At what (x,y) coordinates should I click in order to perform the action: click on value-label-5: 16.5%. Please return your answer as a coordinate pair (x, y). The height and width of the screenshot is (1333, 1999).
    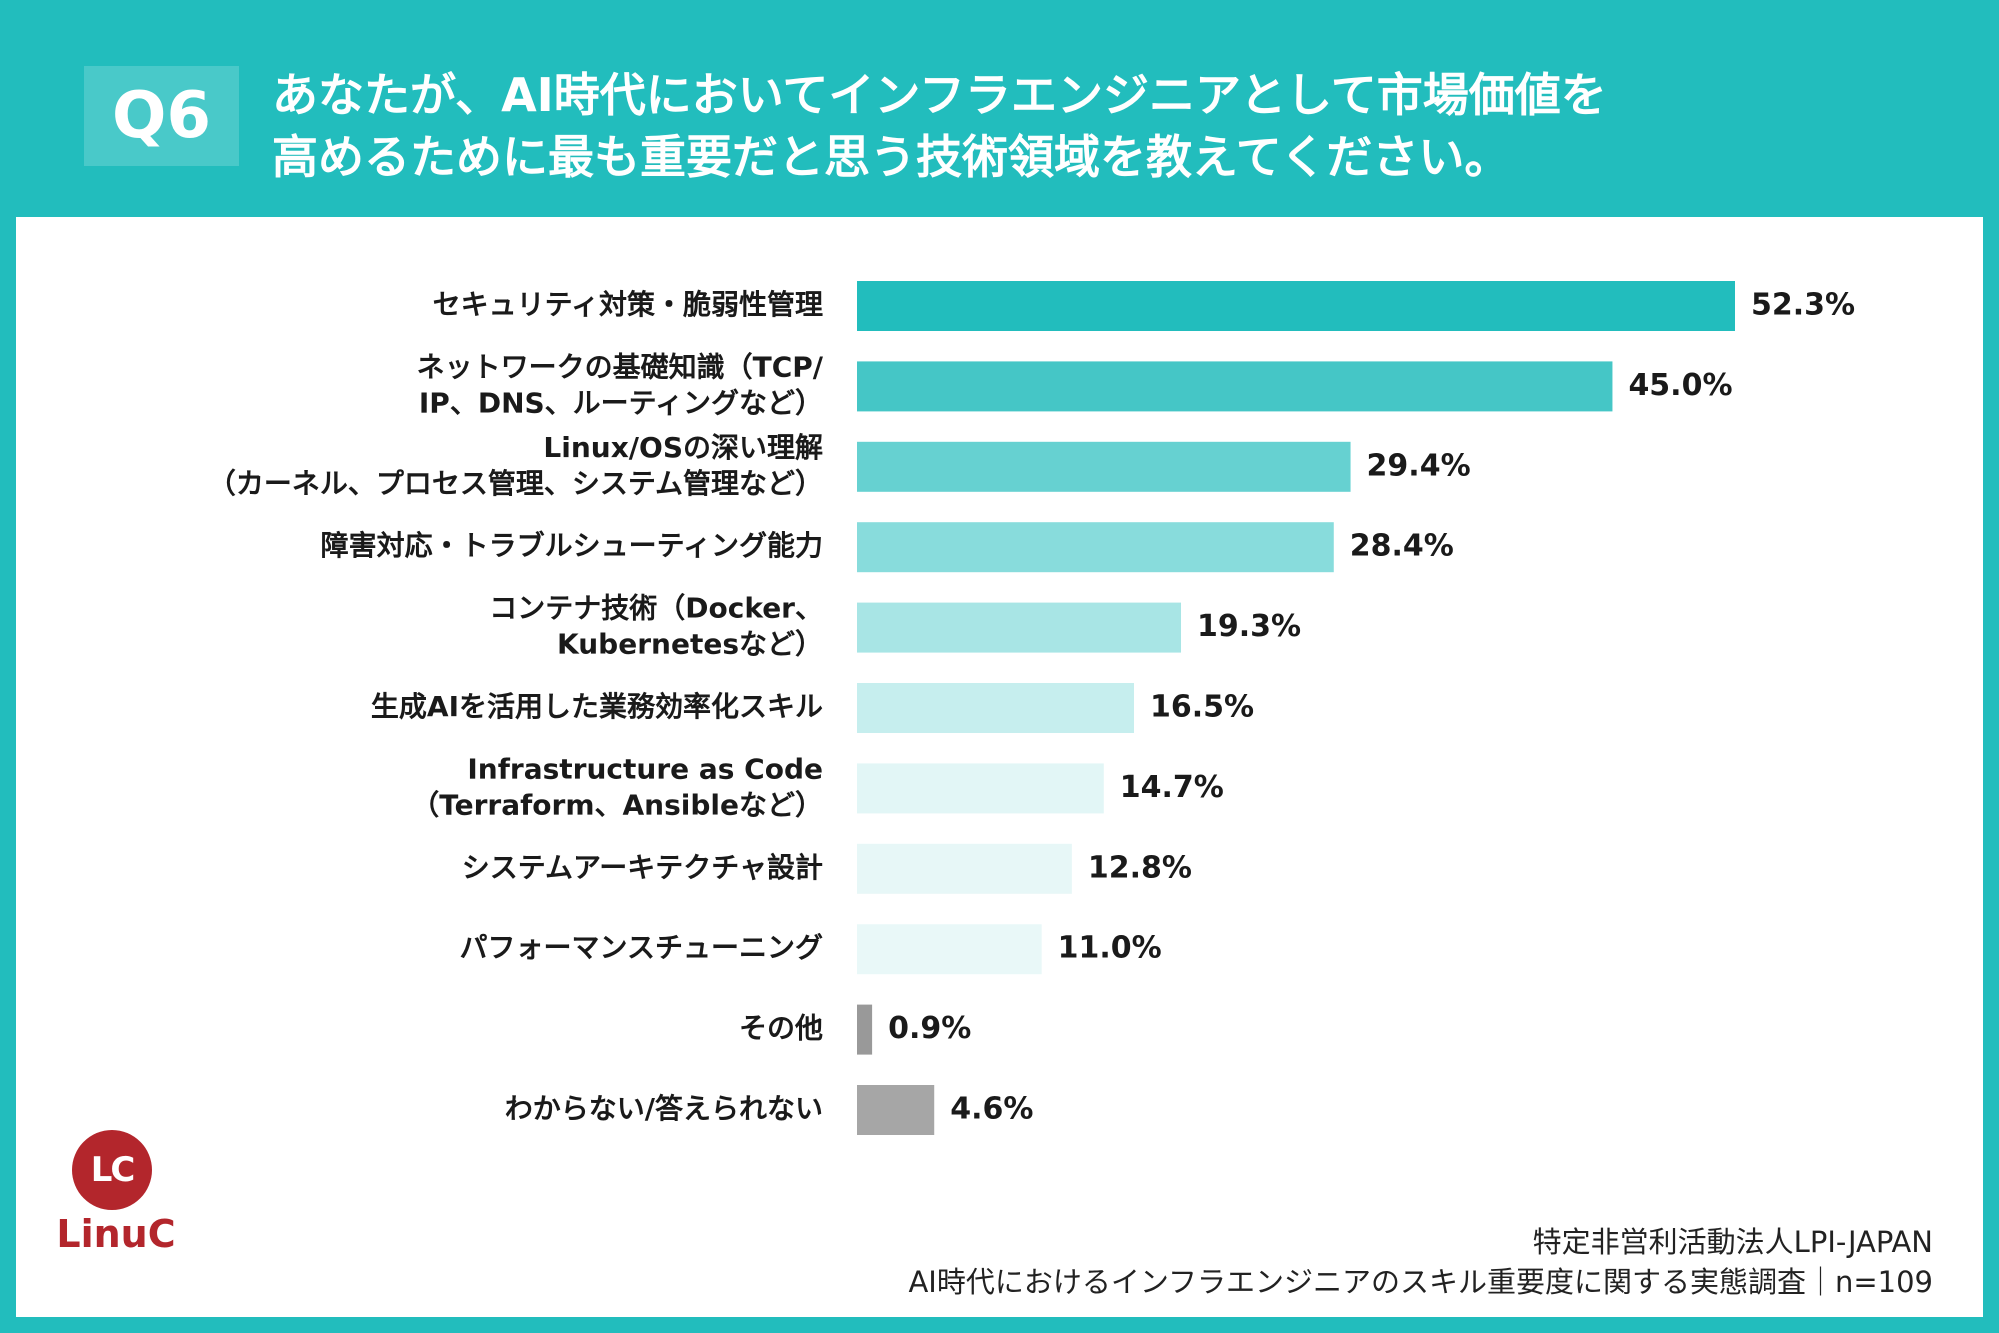
    Looking at the image, I should click on (1202, 707).